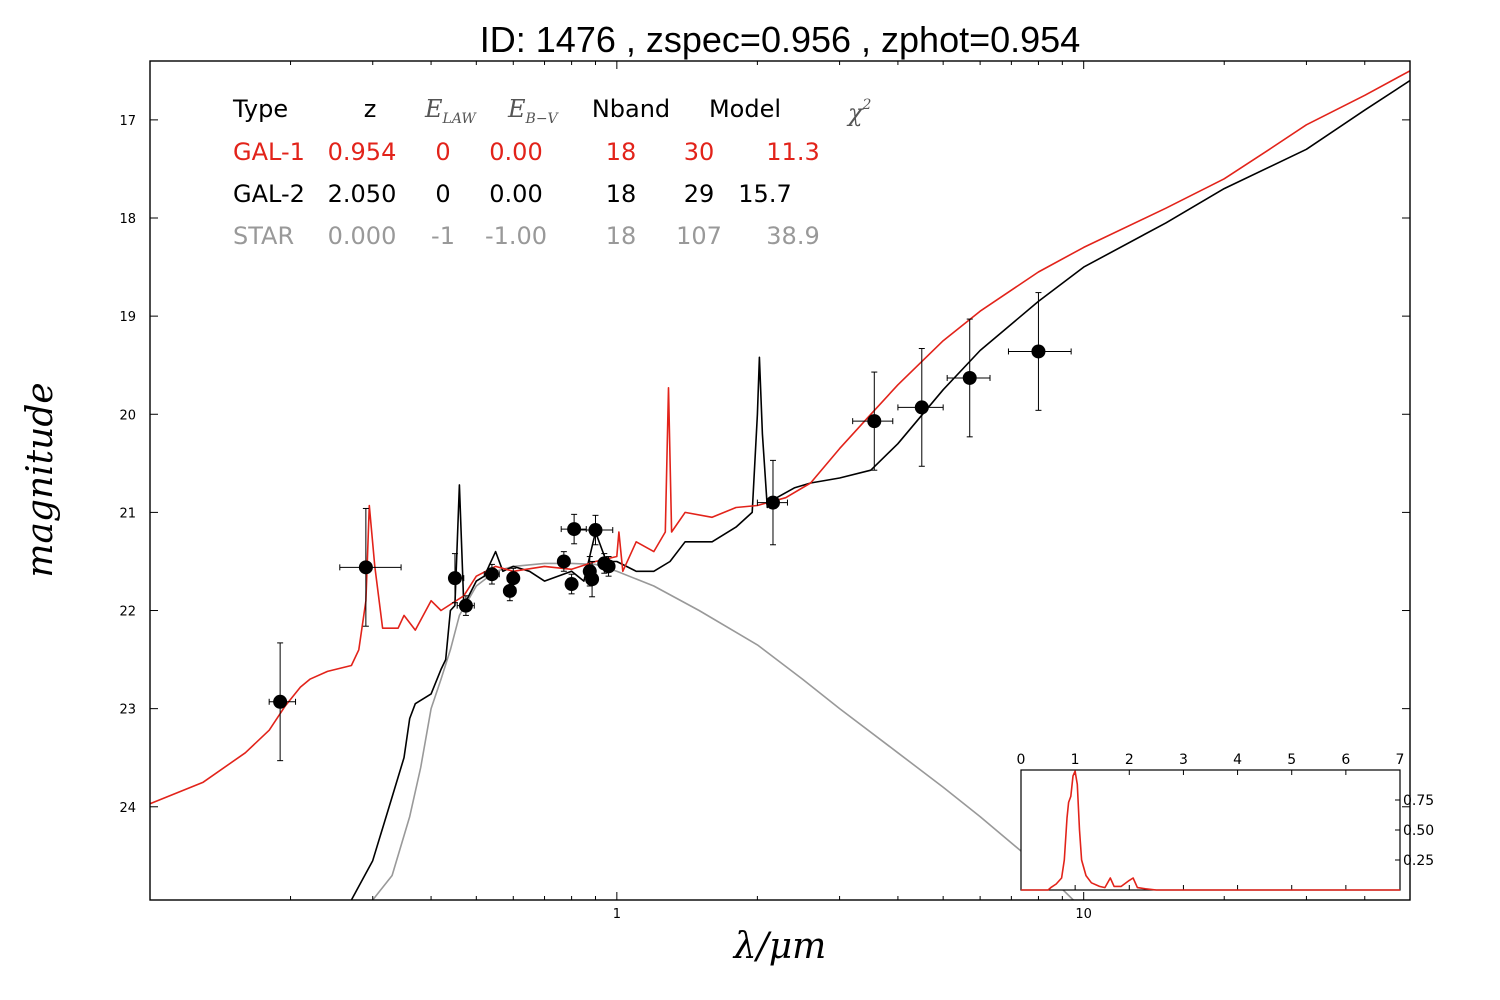  I want to click on inset-x-tick-label: 3, so click(1183, 760).